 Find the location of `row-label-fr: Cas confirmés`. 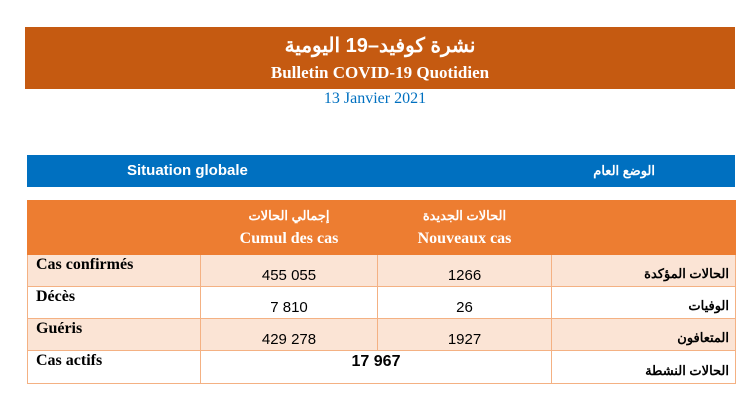

row-label-fr: Cas confirmés is located at coordinates (85, 264).